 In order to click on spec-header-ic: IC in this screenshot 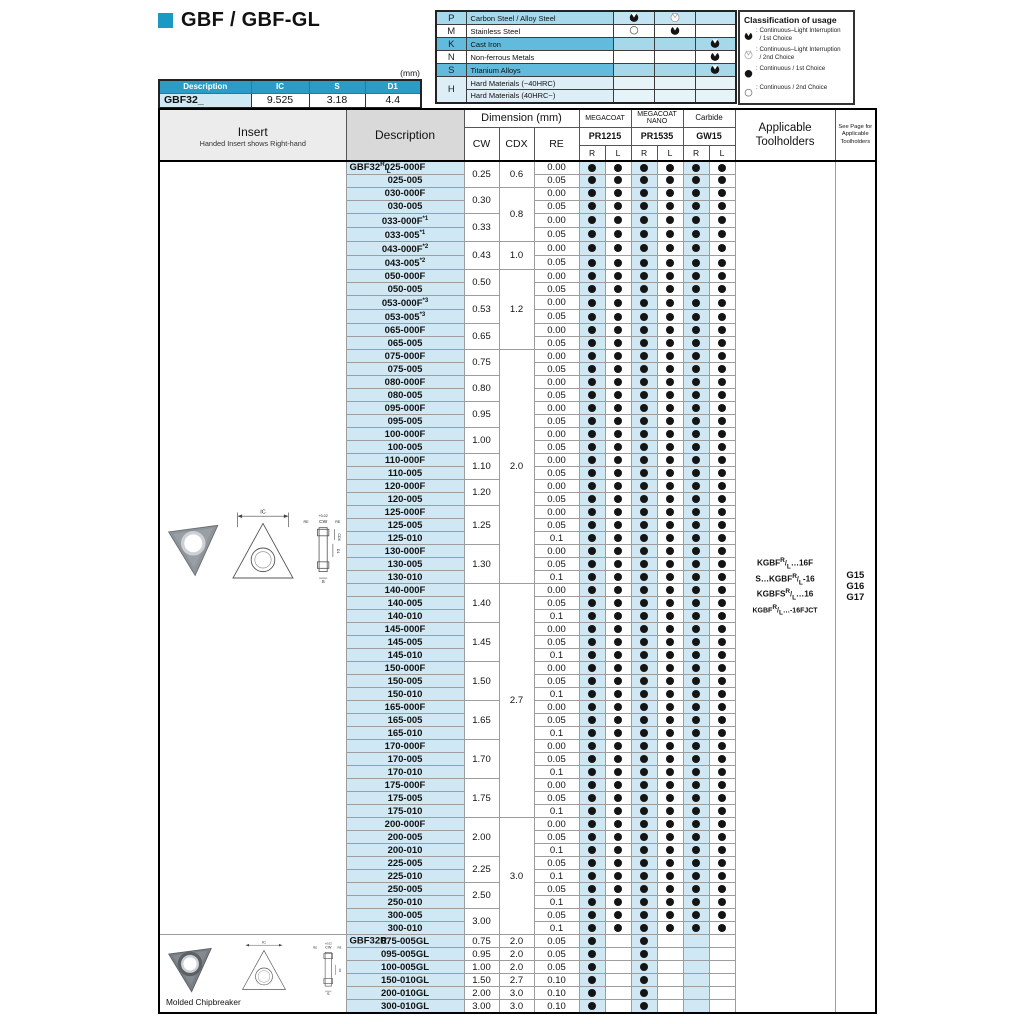, I will do `click(280, 86)`.